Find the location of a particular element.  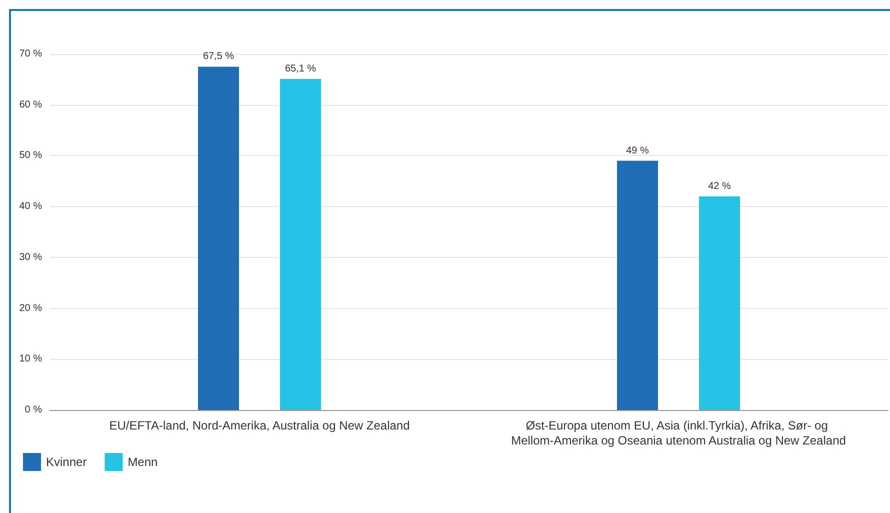

y-tick-label: 40 % is located at coordinates (30, 206).